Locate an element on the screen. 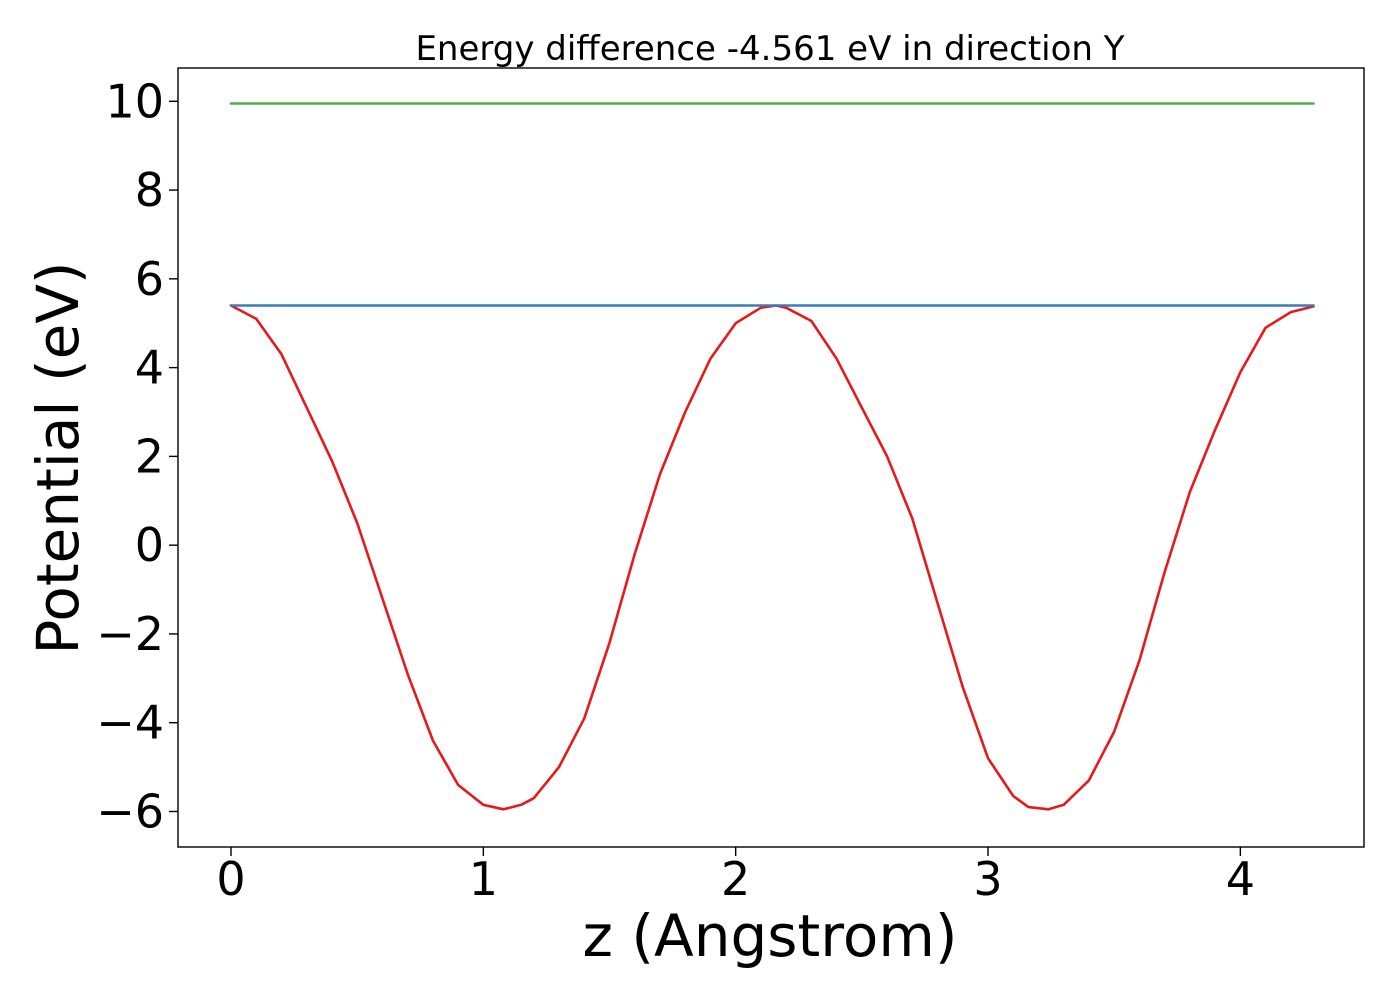 This screenshot has width=1400, height=1000. x-tick-label: 1 is located at coordinates (483, 879).